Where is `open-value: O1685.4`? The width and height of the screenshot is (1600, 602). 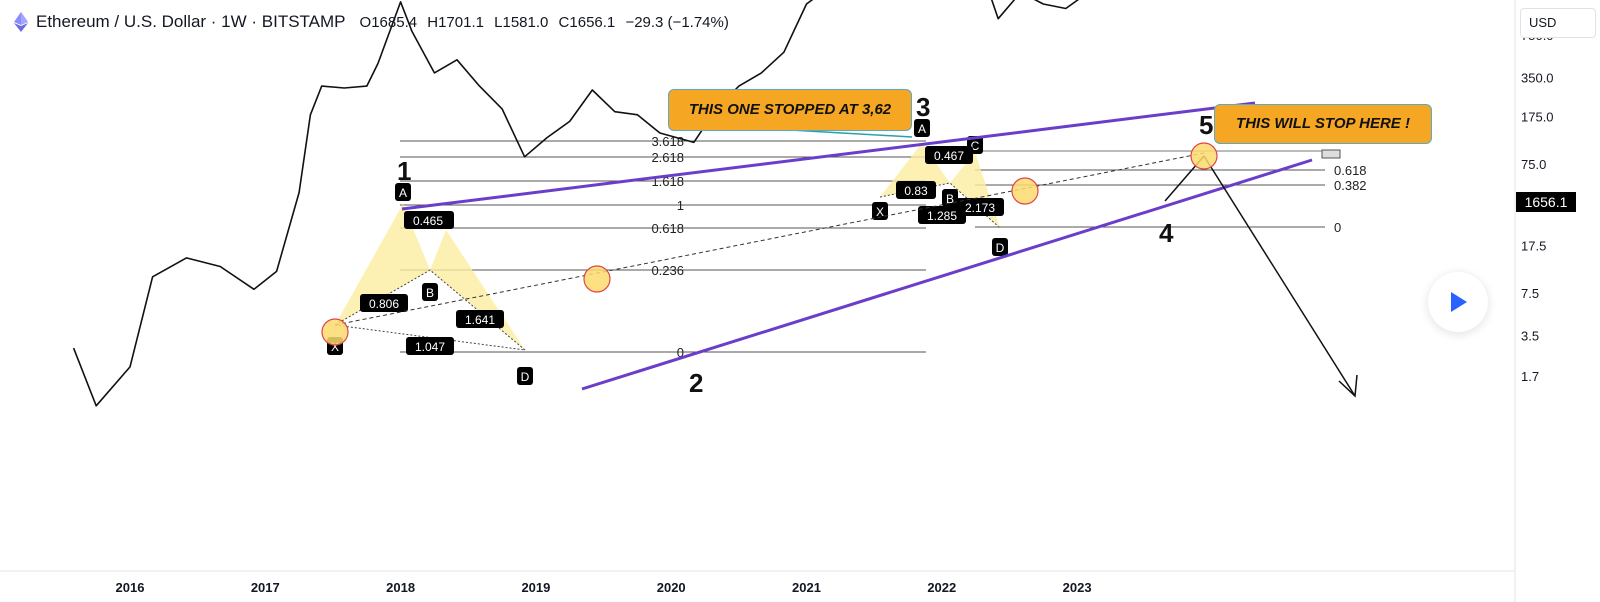 open-value: O1685.4 is located at coordinates (388, 22).